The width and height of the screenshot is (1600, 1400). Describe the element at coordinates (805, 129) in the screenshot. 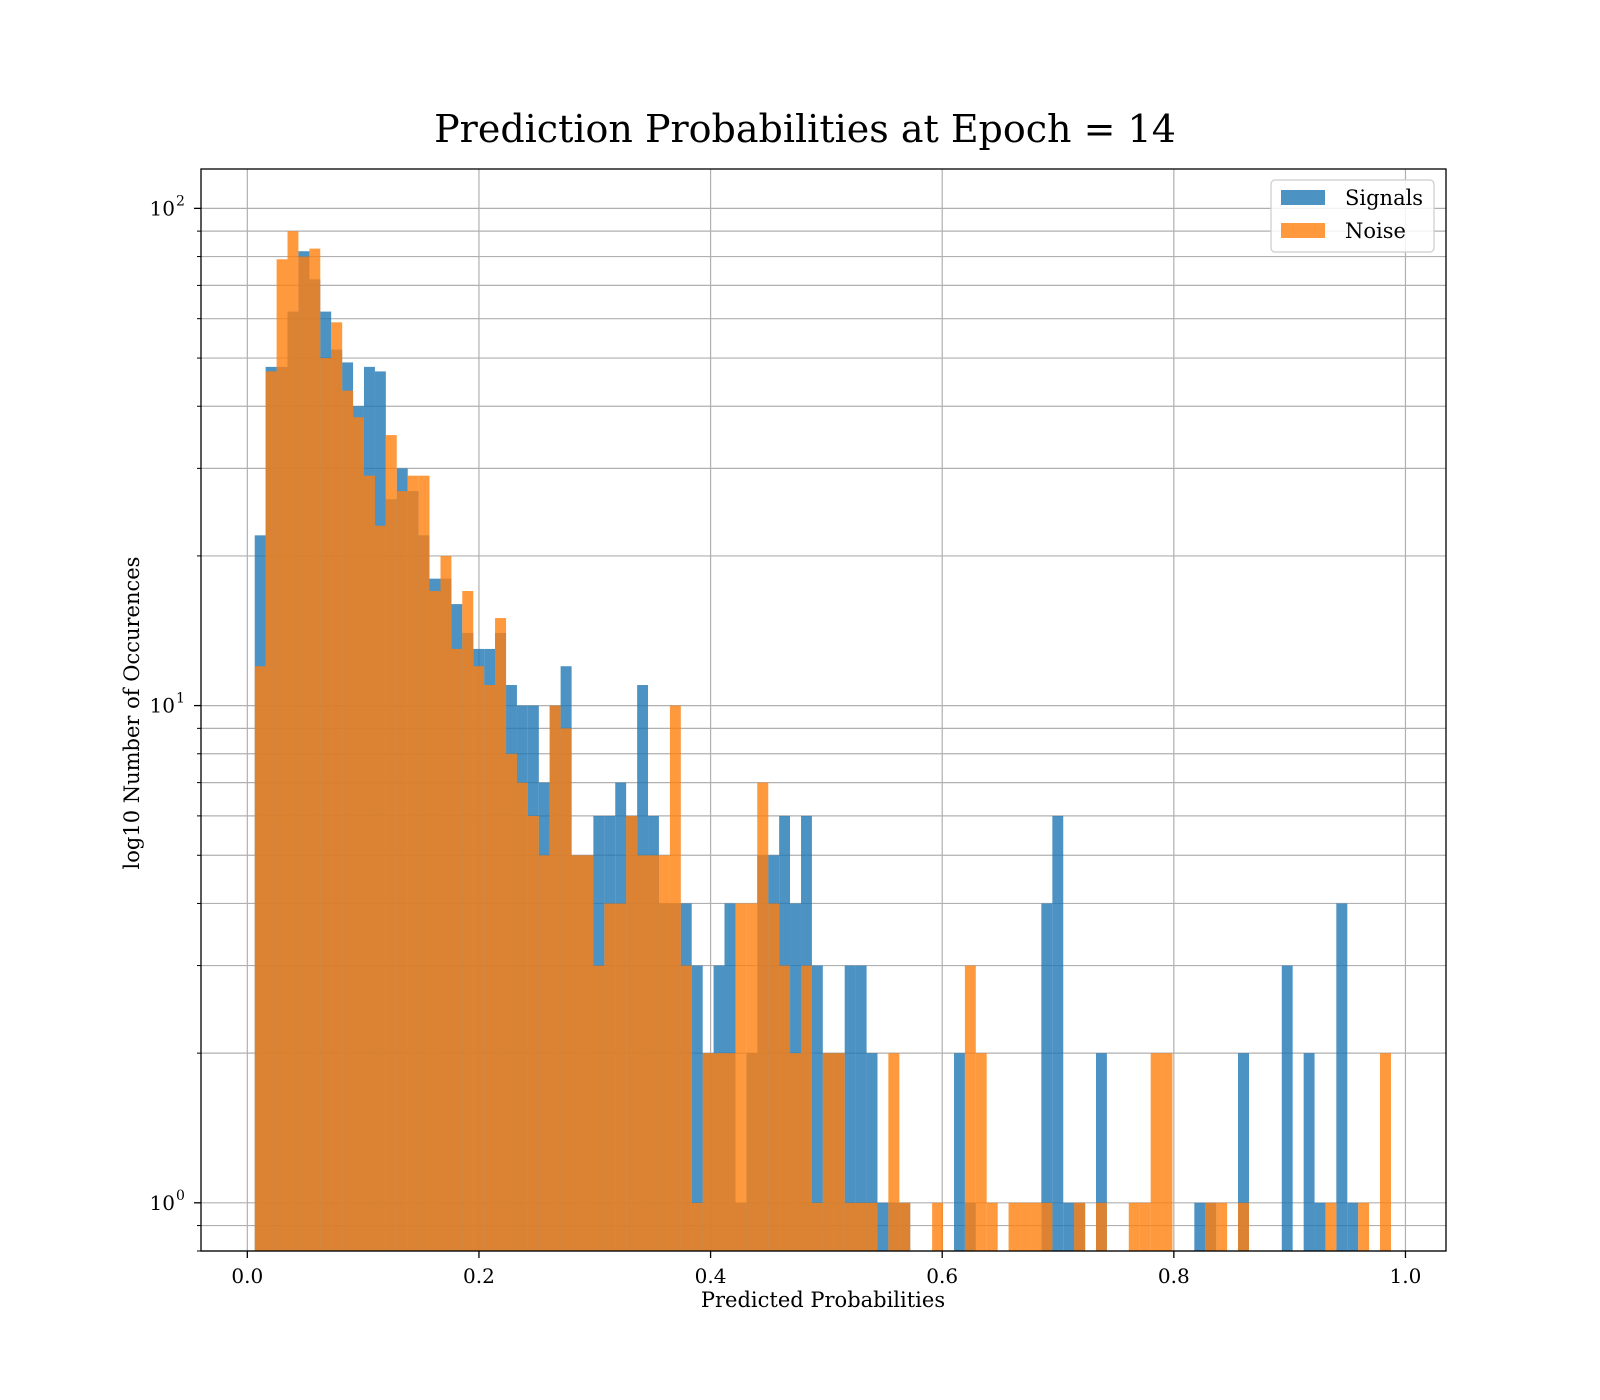

I see `chart-title: Prediction Probabilities at Epoch = 14` at that location.